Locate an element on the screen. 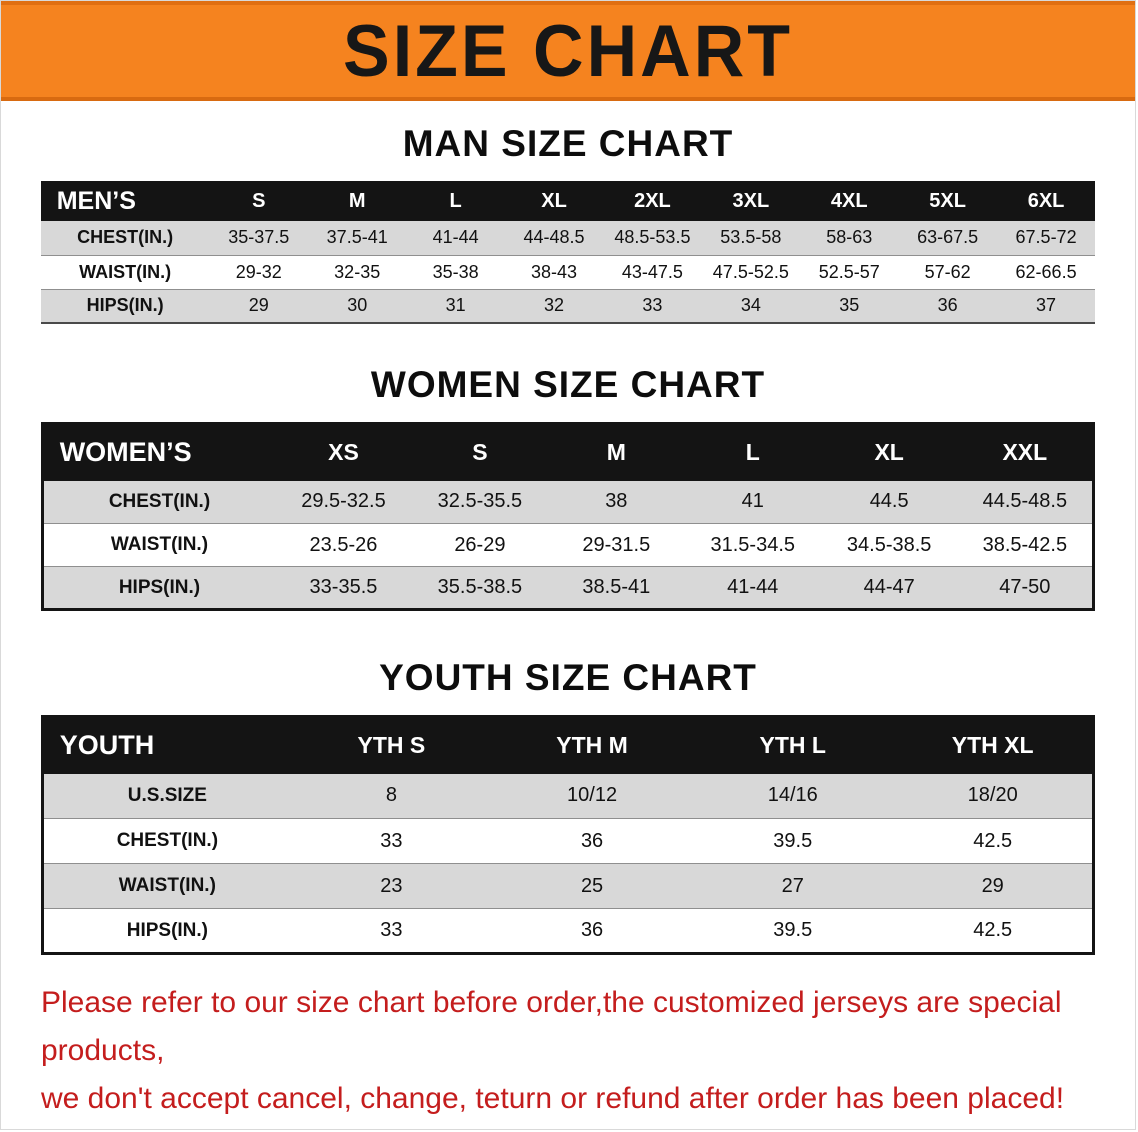  table-cell: 31 is located at coordinates (455, 305).